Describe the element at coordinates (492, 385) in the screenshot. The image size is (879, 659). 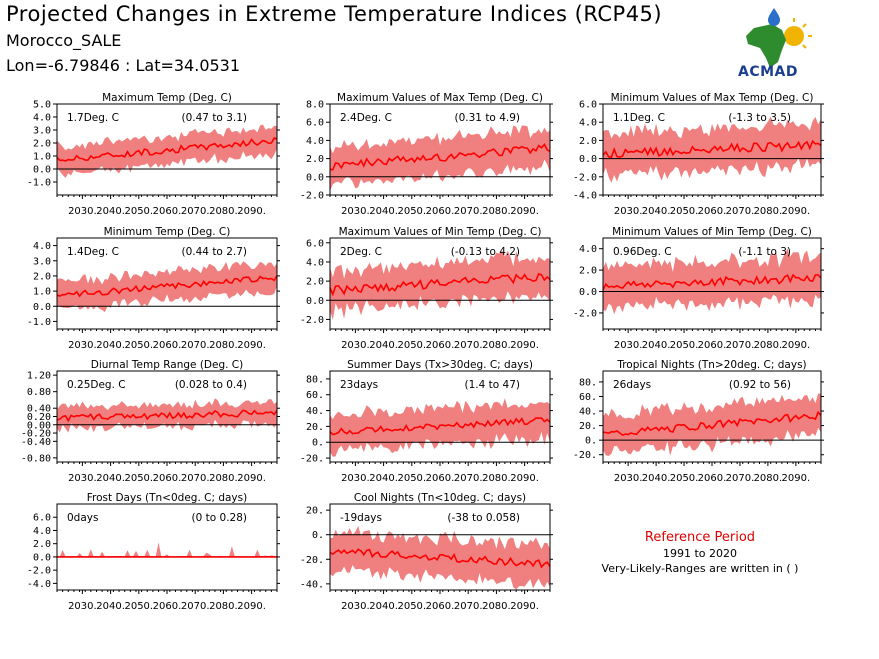
I see `chart-range: (1.4 to 47)` at that location.